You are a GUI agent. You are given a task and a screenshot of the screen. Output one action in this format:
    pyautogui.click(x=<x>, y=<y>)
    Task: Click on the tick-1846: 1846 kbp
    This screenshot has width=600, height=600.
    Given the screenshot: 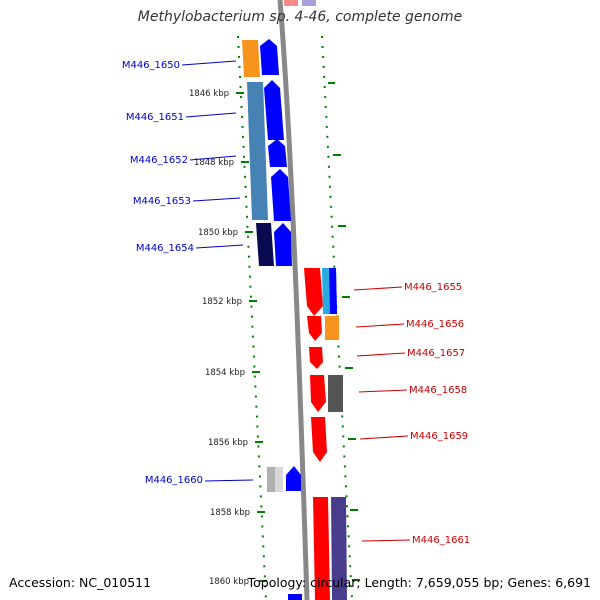 What is the action you would take?
    pyautogui.click(x=216, y=94)
    